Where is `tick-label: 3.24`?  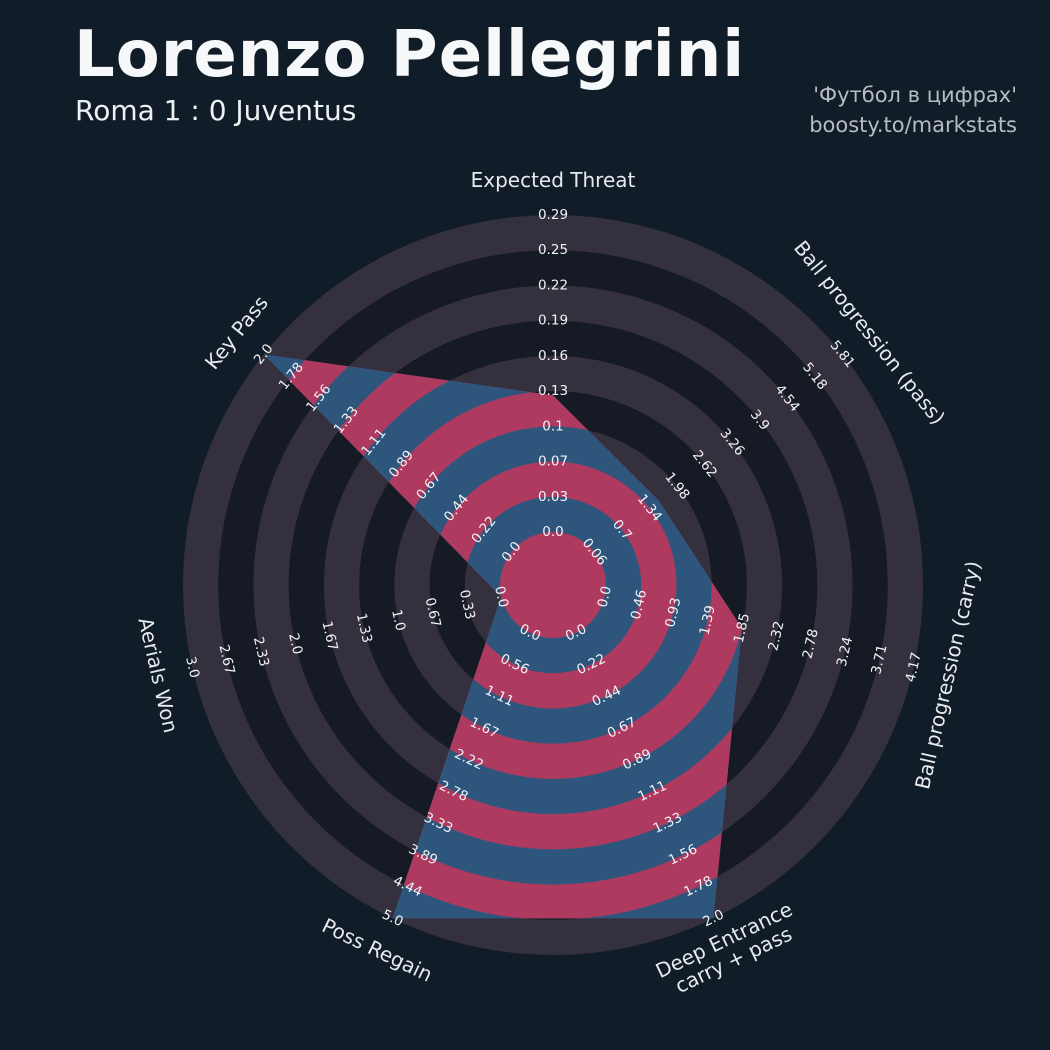
tick-label: 3.24 is located at coordinates (845, 651).